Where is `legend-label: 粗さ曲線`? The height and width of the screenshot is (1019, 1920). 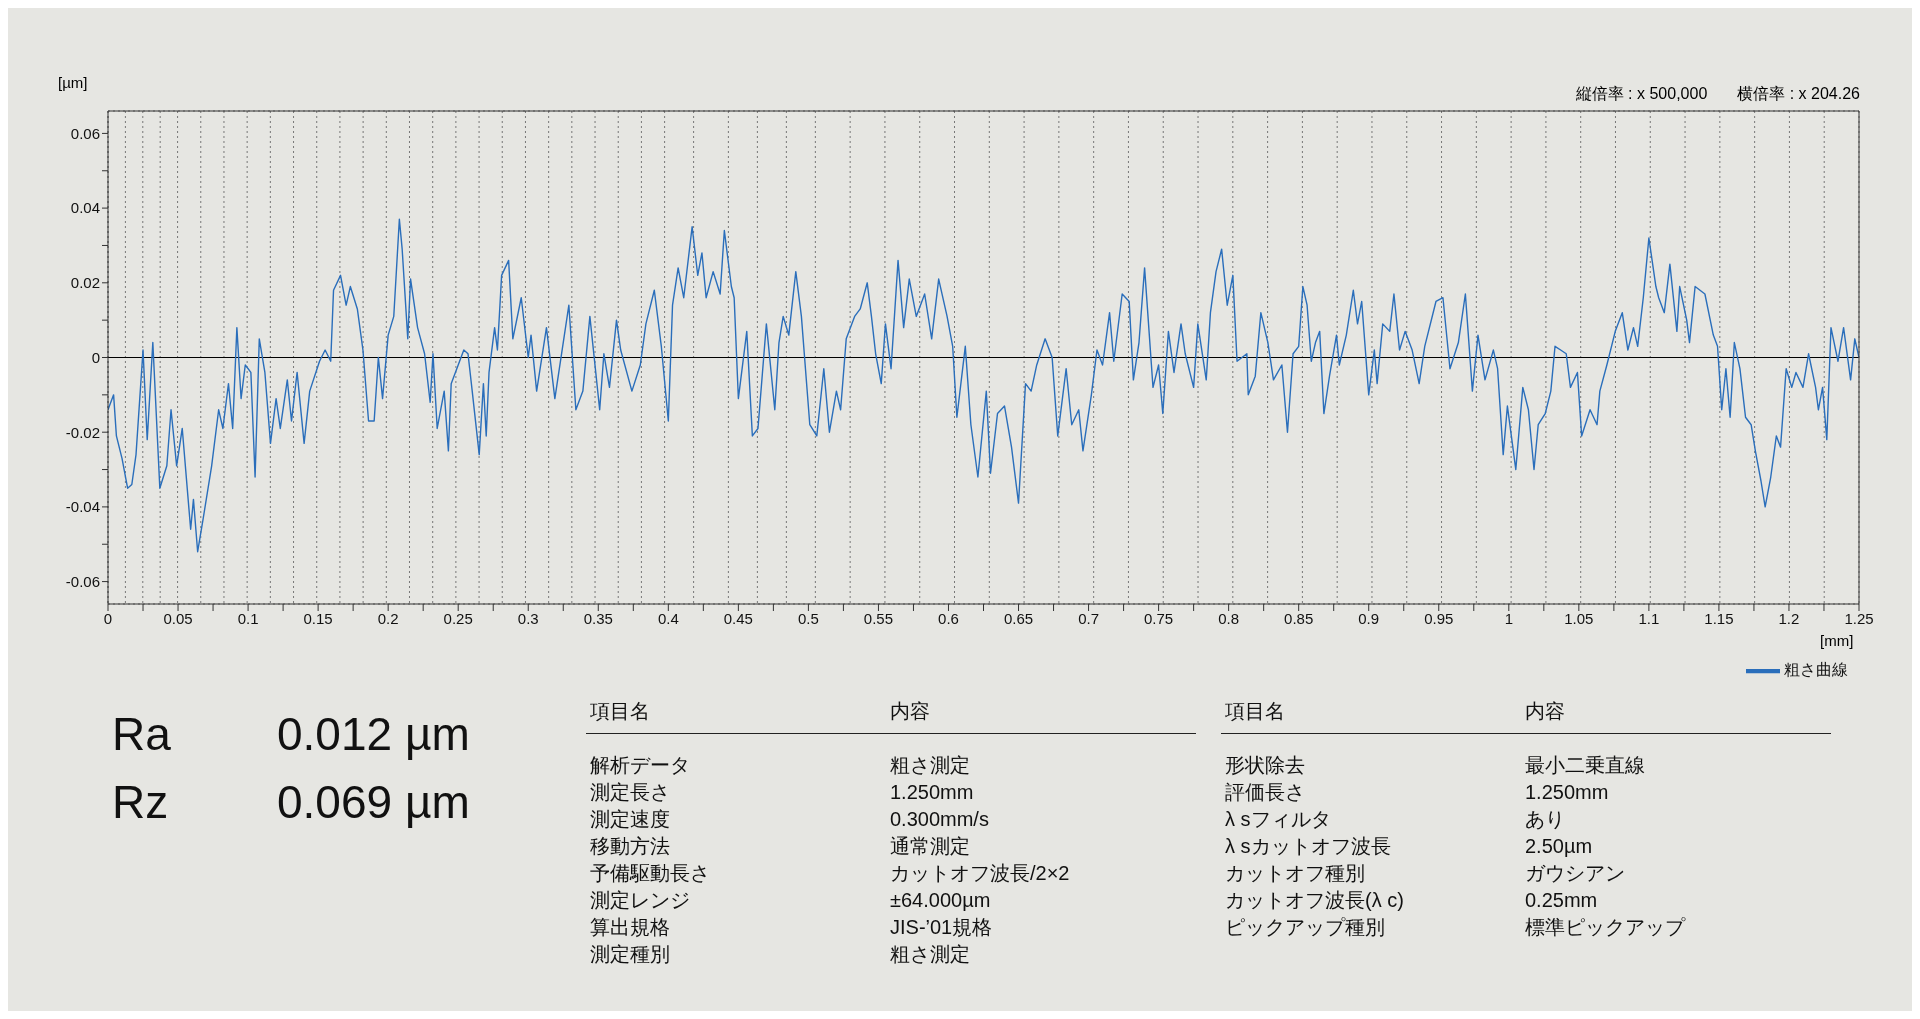 legend-label: 粗さ曲線 is located at coordinates (1816, 670).